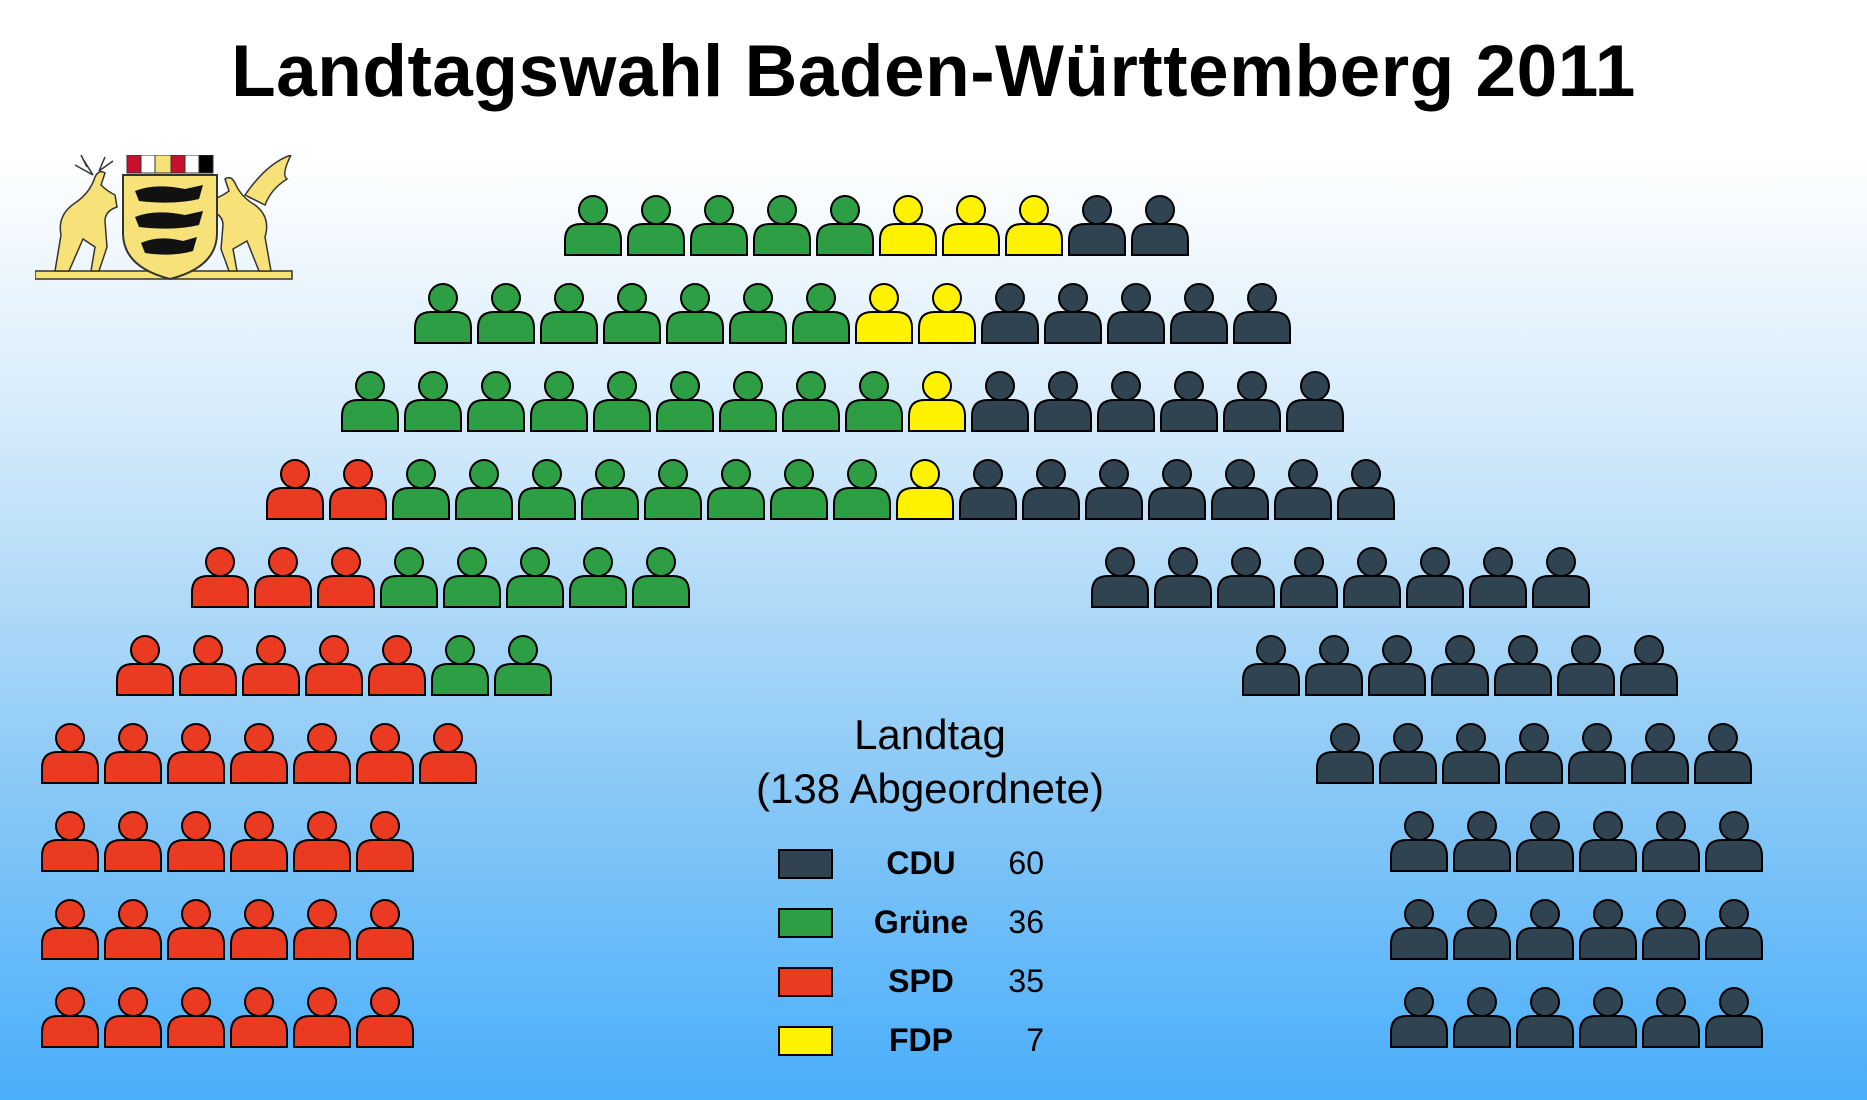 Image resolution: width=1867 pixels, height=1100 pixels. Describe the element at coordinates (921, 981) in the screenshot. I see `legend-label-spd: SPD` at that location.